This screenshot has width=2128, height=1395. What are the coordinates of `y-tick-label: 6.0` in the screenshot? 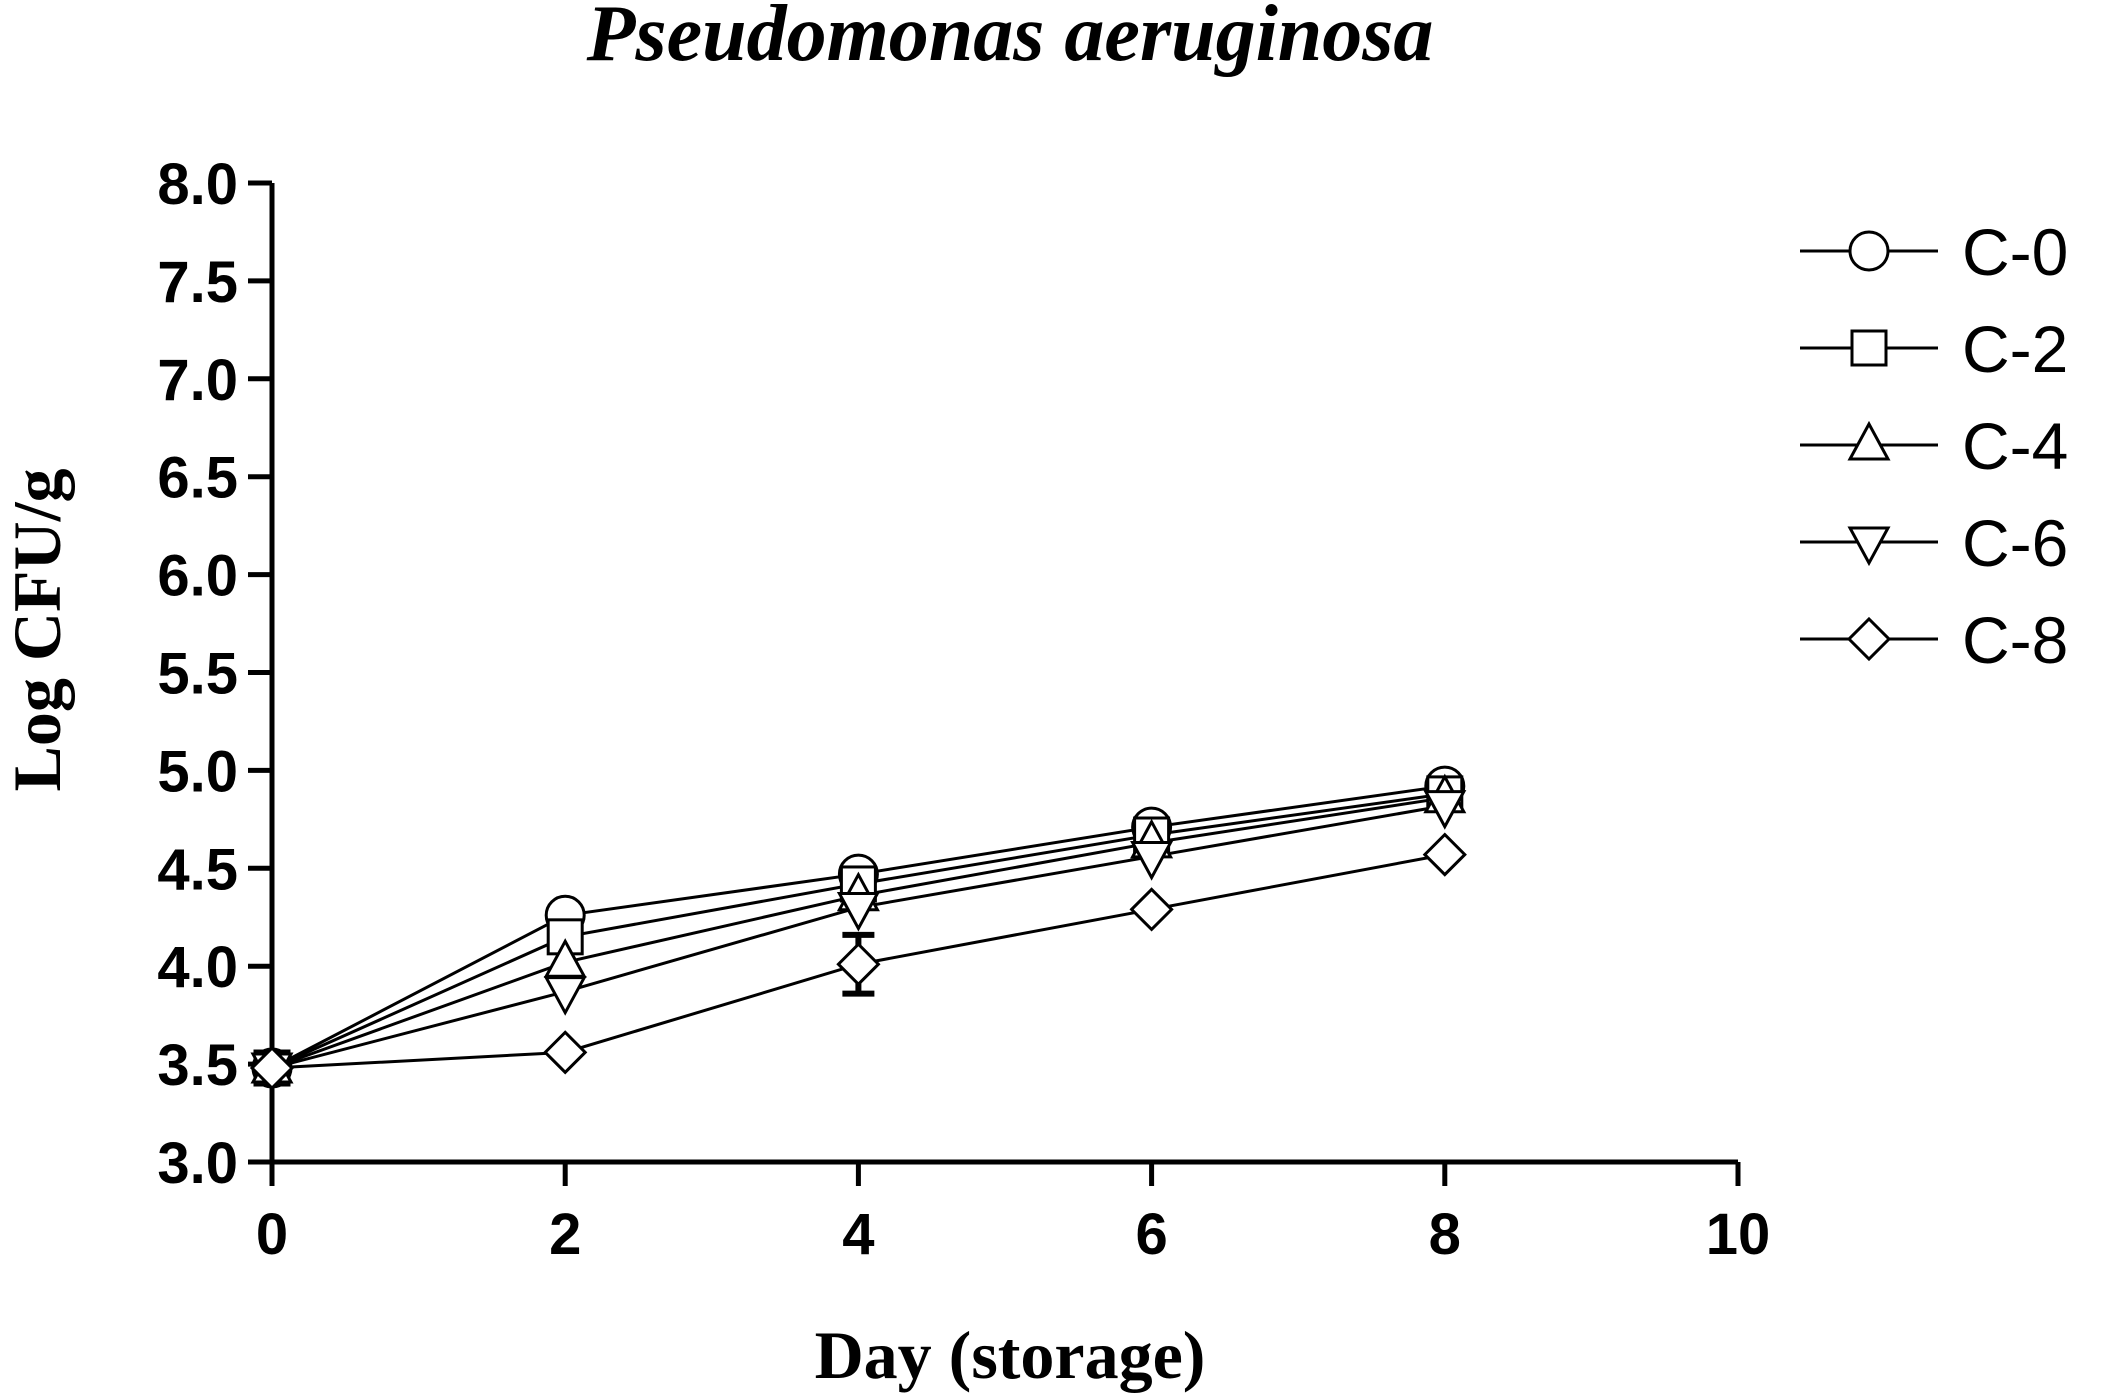 It's located at (197, 576).